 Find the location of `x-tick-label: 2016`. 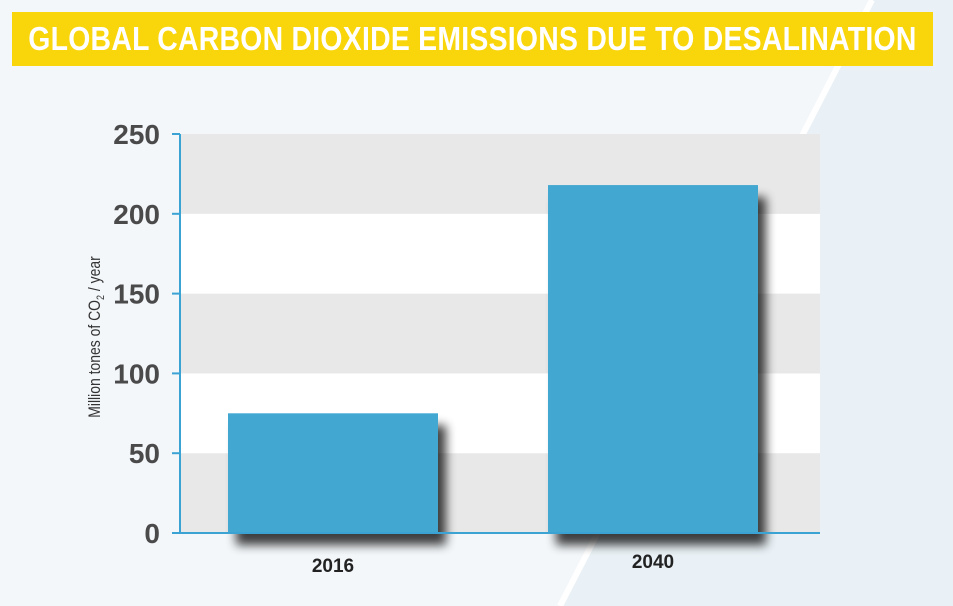

x-tick-label: 2016 is located at coordinates (333, 566).